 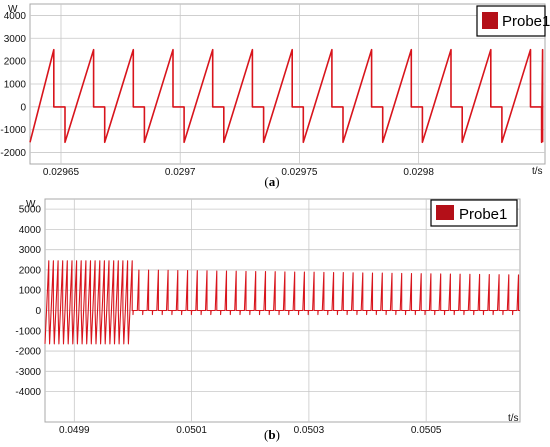 I want to click on x-tick-label: 0.0503, so click(x=309, y=430).